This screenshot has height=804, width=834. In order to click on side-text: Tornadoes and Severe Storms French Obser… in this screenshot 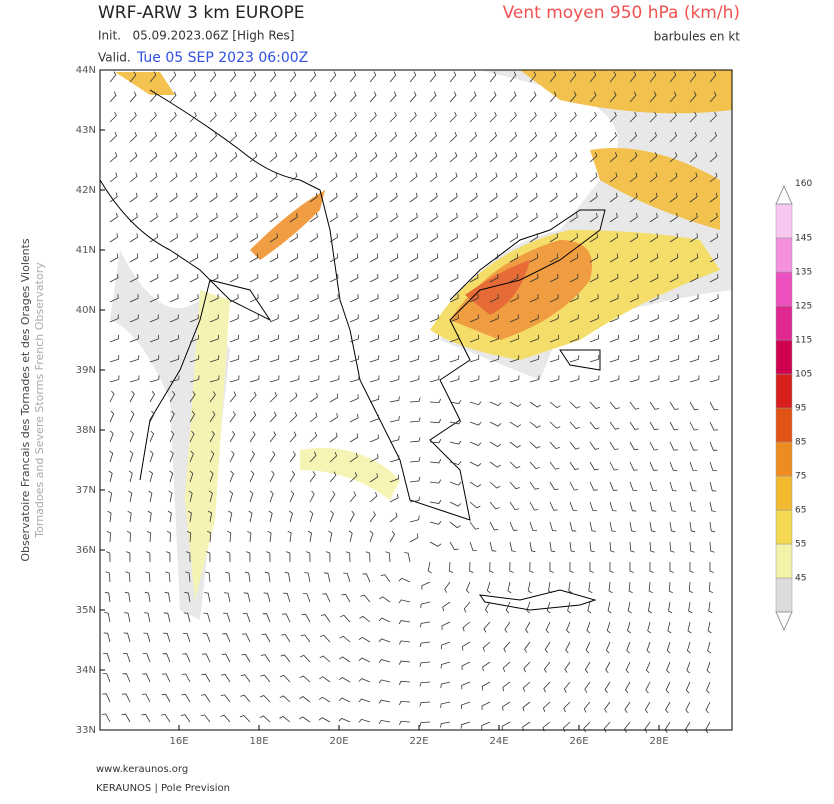, I will do `click(39, 400)`.